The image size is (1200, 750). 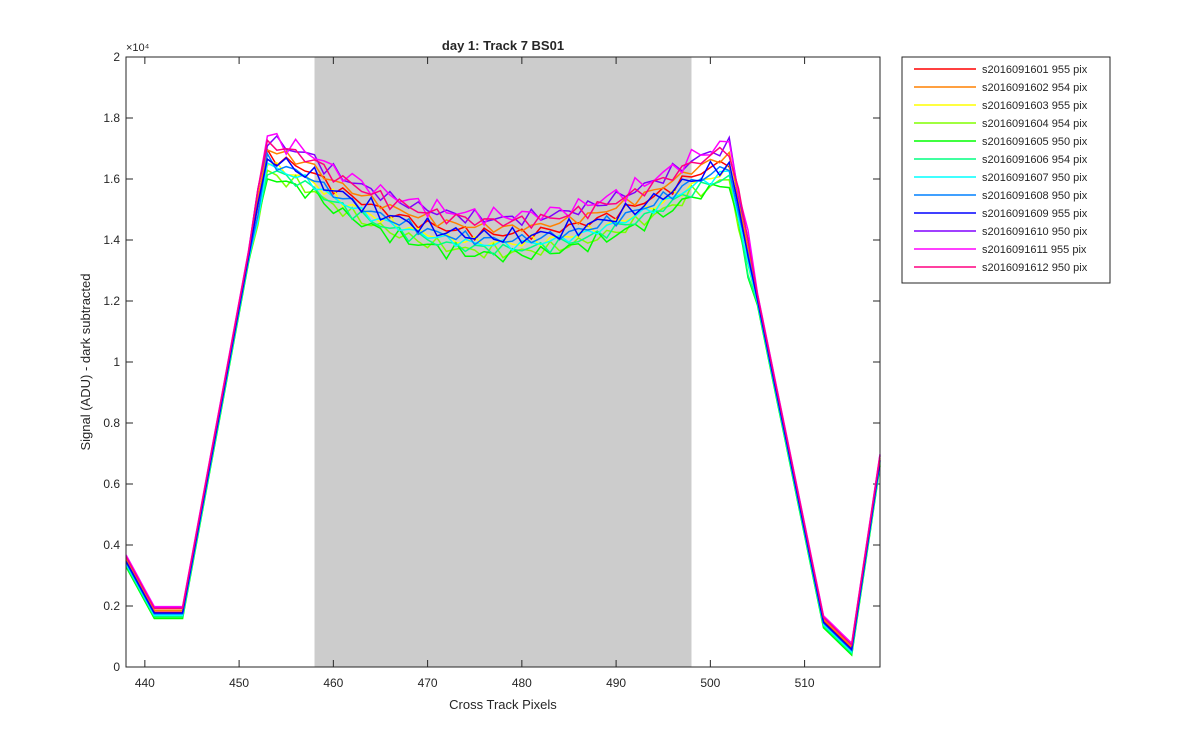 I want to click on legend-label: s2016091606 954 pix, so click(x=1035, y=160).